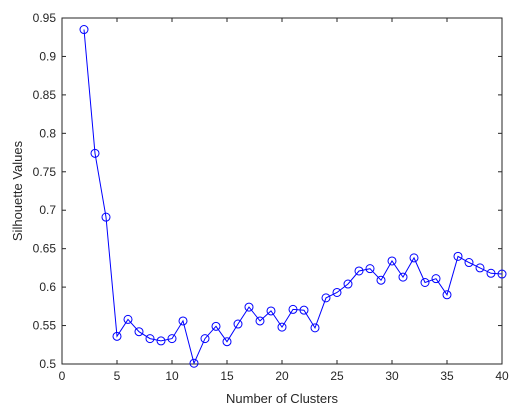 This screenshot has width=513, height=408. I want to click on x-tick-label: 15, so click(227, 376).